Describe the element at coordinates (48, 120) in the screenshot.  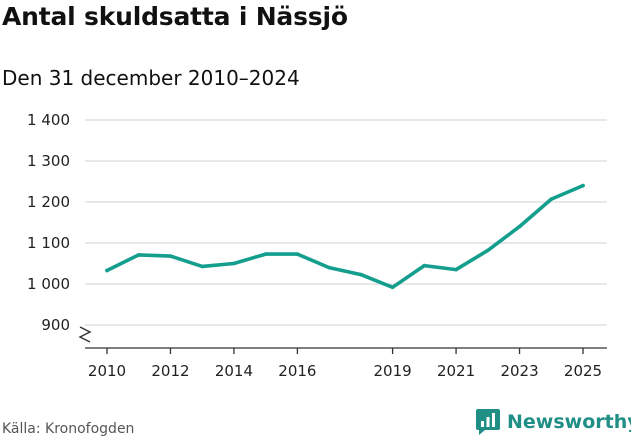
I see `y-tick-label-1400: 1 400` at that location.